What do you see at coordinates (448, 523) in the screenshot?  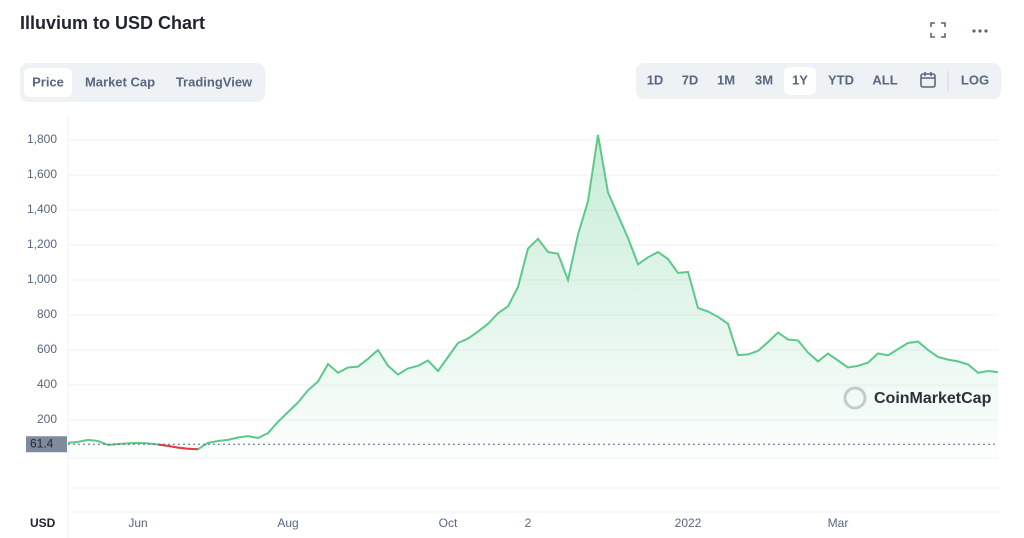 I see `x-tick-label: Oct` at bounding box center [448, 523].